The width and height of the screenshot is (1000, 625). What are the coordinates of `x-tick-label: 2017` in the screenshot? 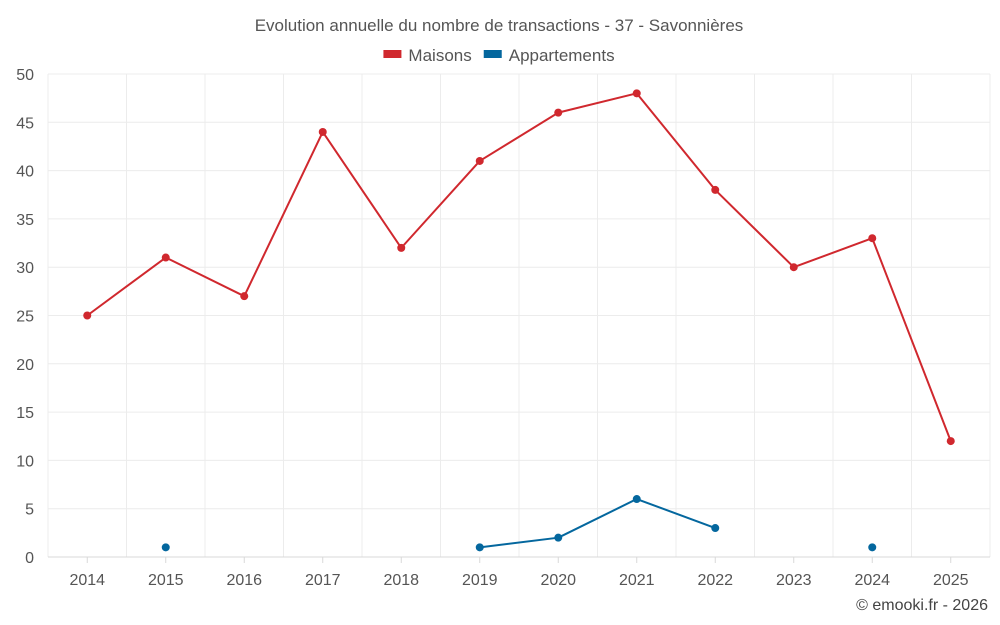 It's located at (323, 580).